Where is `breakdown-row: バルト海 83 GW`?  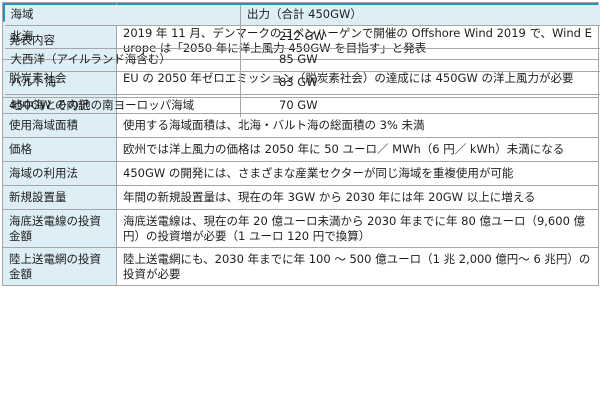
breakdown-row: バルト海 83 GW is located at coordinates (302, 83).